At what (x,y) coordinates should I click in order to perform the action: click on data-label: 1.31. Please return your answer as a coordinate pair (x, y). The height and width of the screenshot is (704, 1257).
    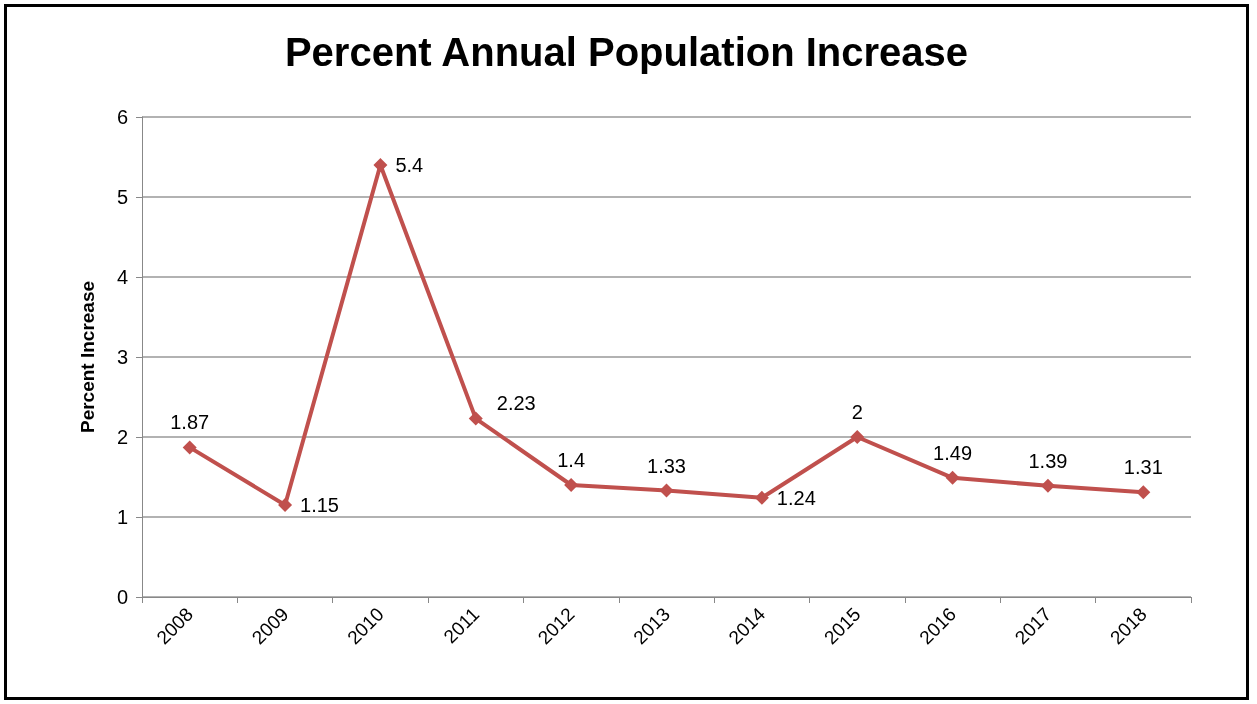
    Looking at the image, I should click on (1143, 467).